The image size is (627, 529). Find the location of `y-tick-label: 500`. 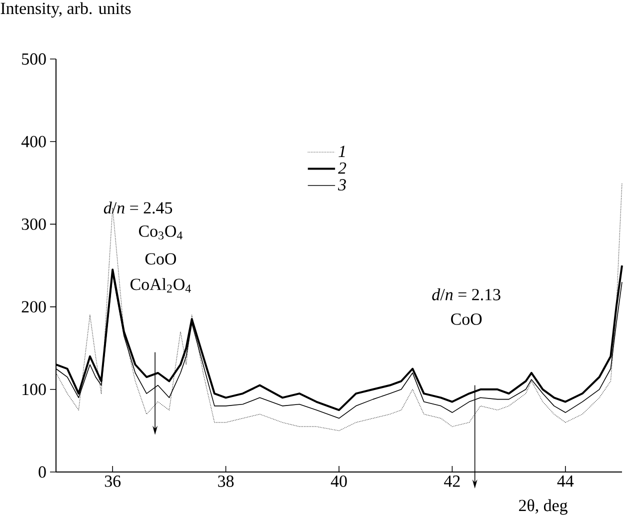

y-tick-label: 500 is located at coordinates (34, 59).